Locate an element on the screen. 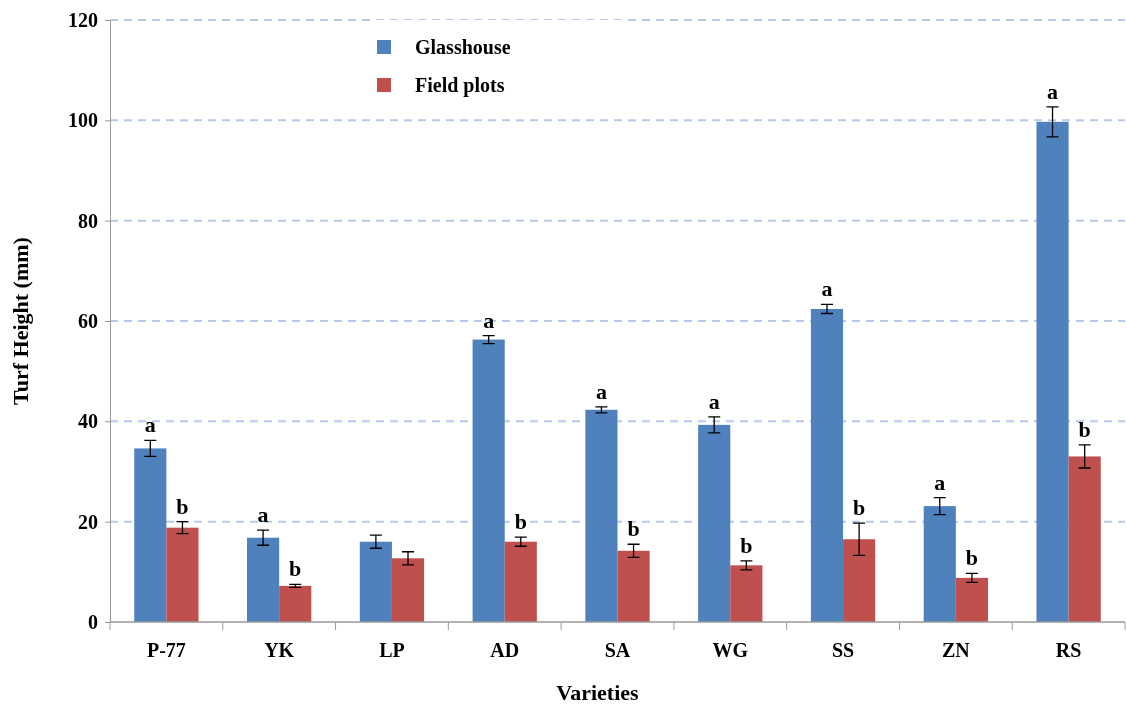 The image size is (1127, 706). y-tick-label: 120 is located at coordinates (83, 19).